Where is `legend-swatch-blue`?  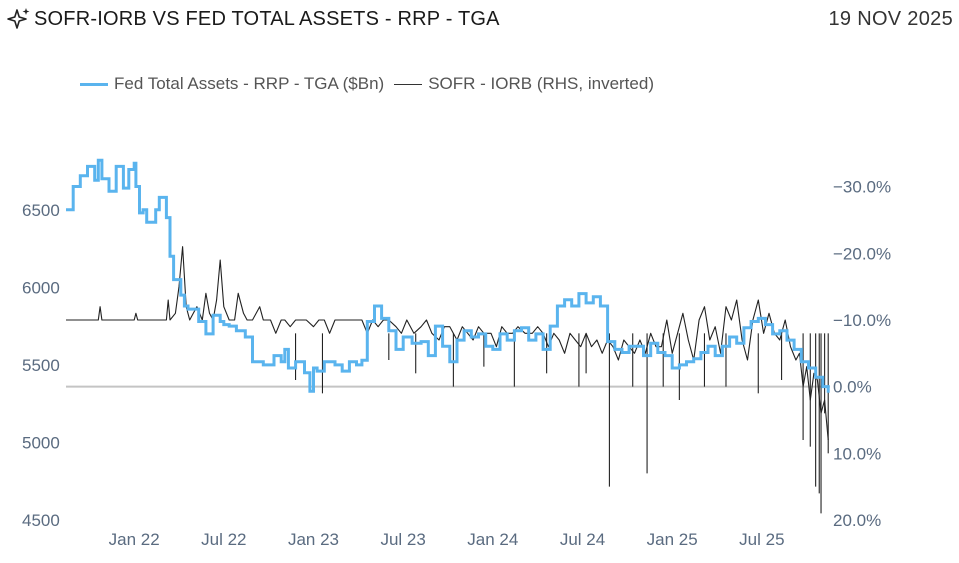 legend-swatch-blue is located at coordinates (94, 84).